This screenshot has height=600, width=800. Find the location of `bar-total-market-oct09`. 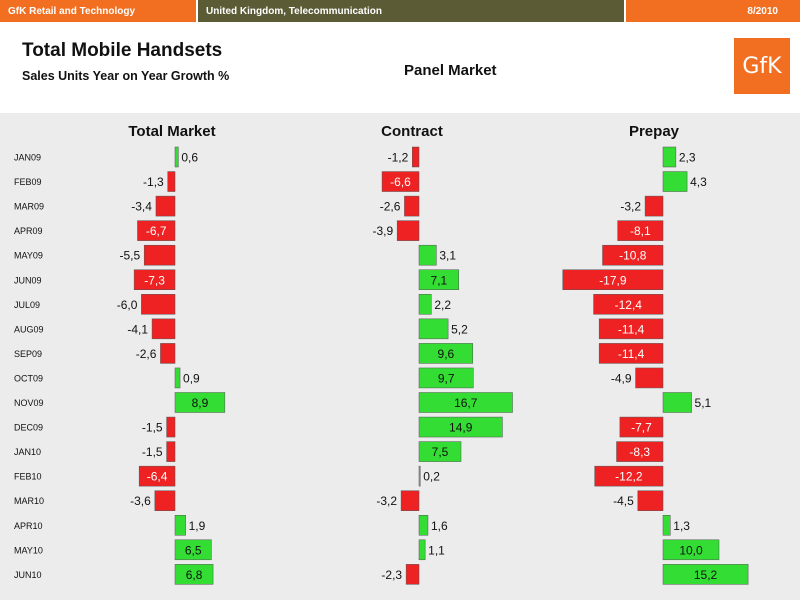

bar-total-market-oct09 is located at coordinates (177, 378).